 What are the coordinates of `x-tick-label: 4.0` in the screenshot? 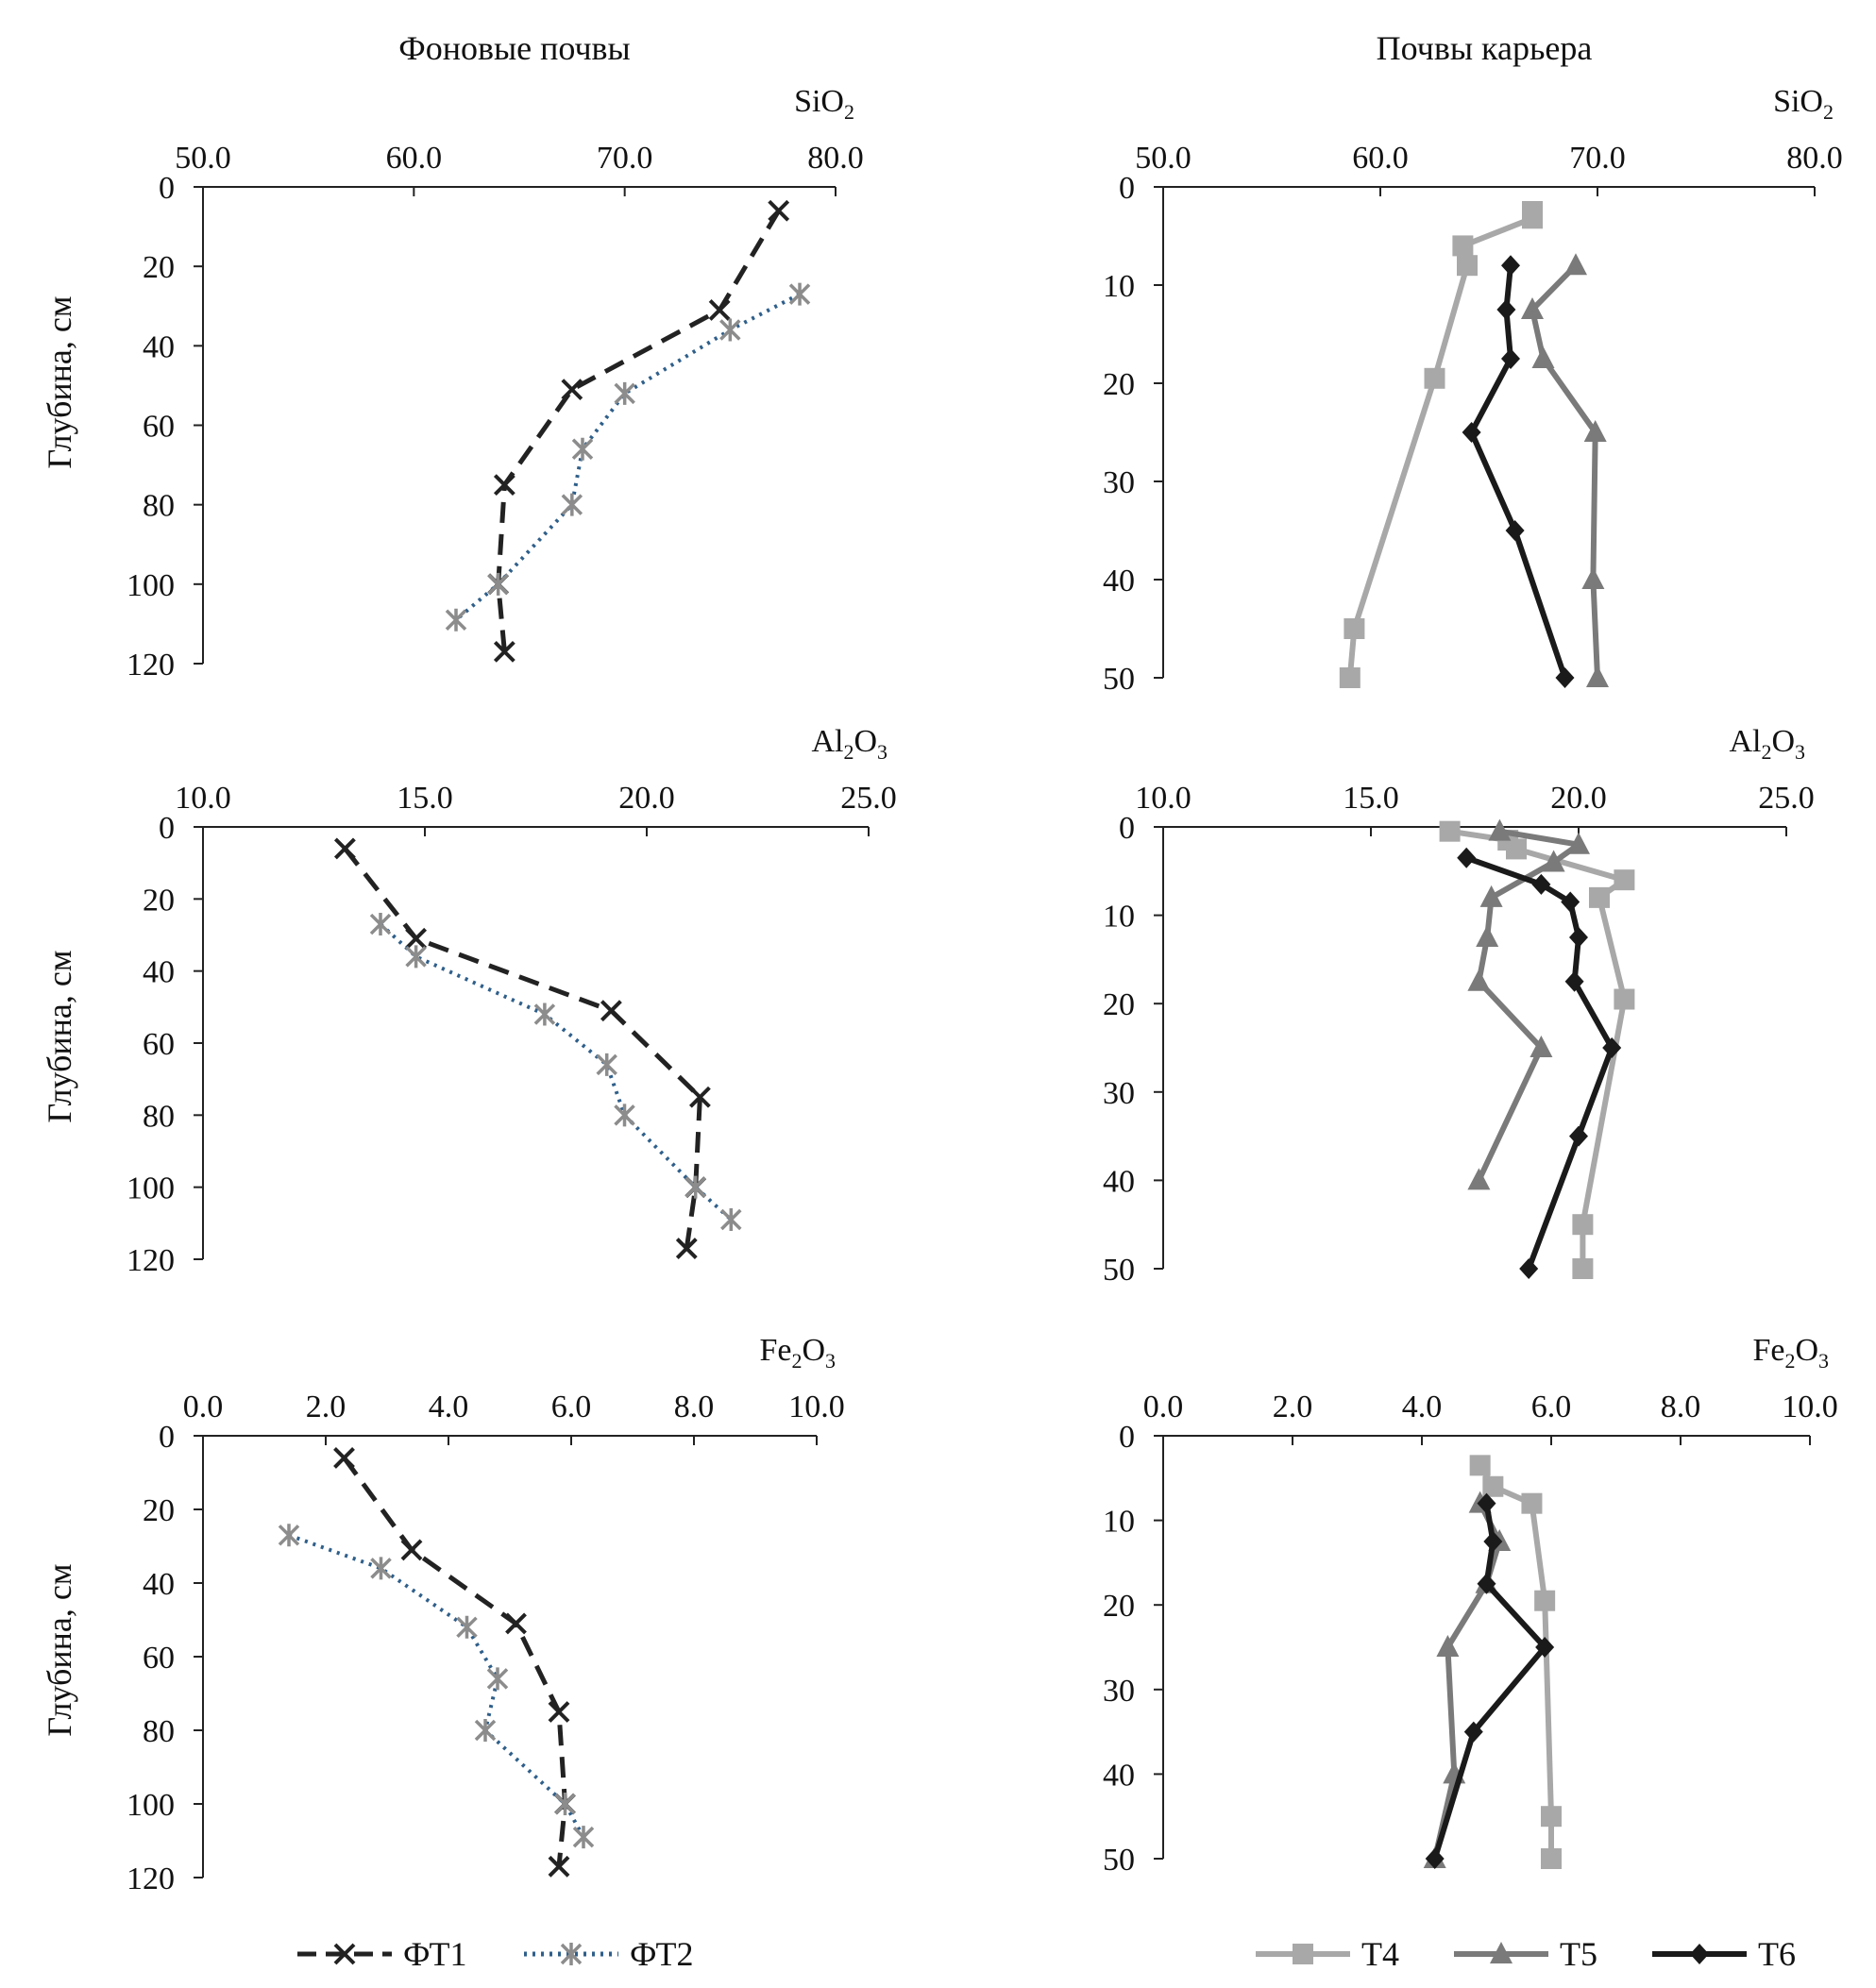 It's located at (1422, 1407).